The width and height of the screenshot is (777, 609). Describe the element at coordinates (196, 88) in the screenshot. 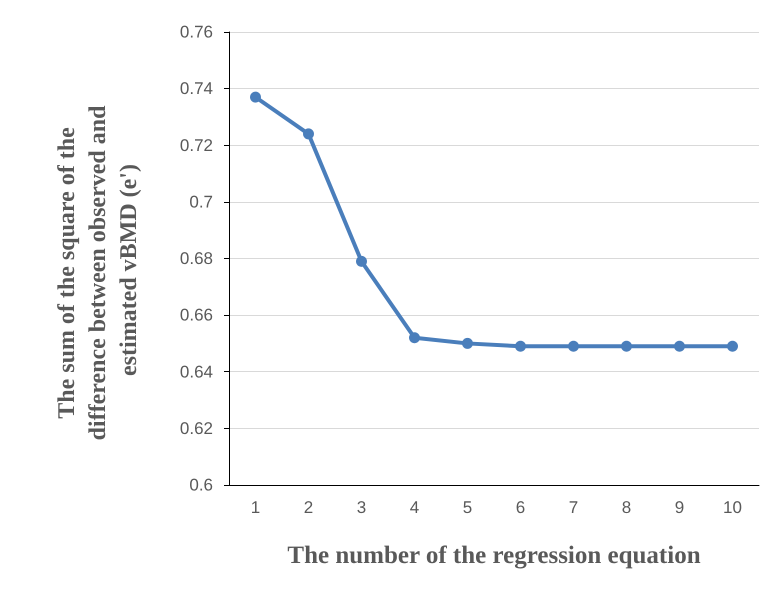

I see `y-tick-label: 0.74` at that location.